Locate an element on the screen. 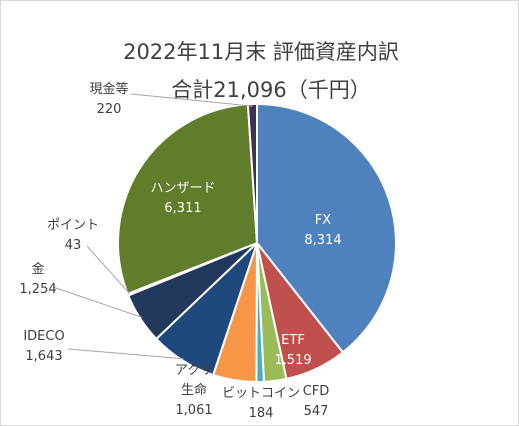 This screenshot has height=426, width=519. slice-label-name-6: 金 is located at coordinates (37, 269).